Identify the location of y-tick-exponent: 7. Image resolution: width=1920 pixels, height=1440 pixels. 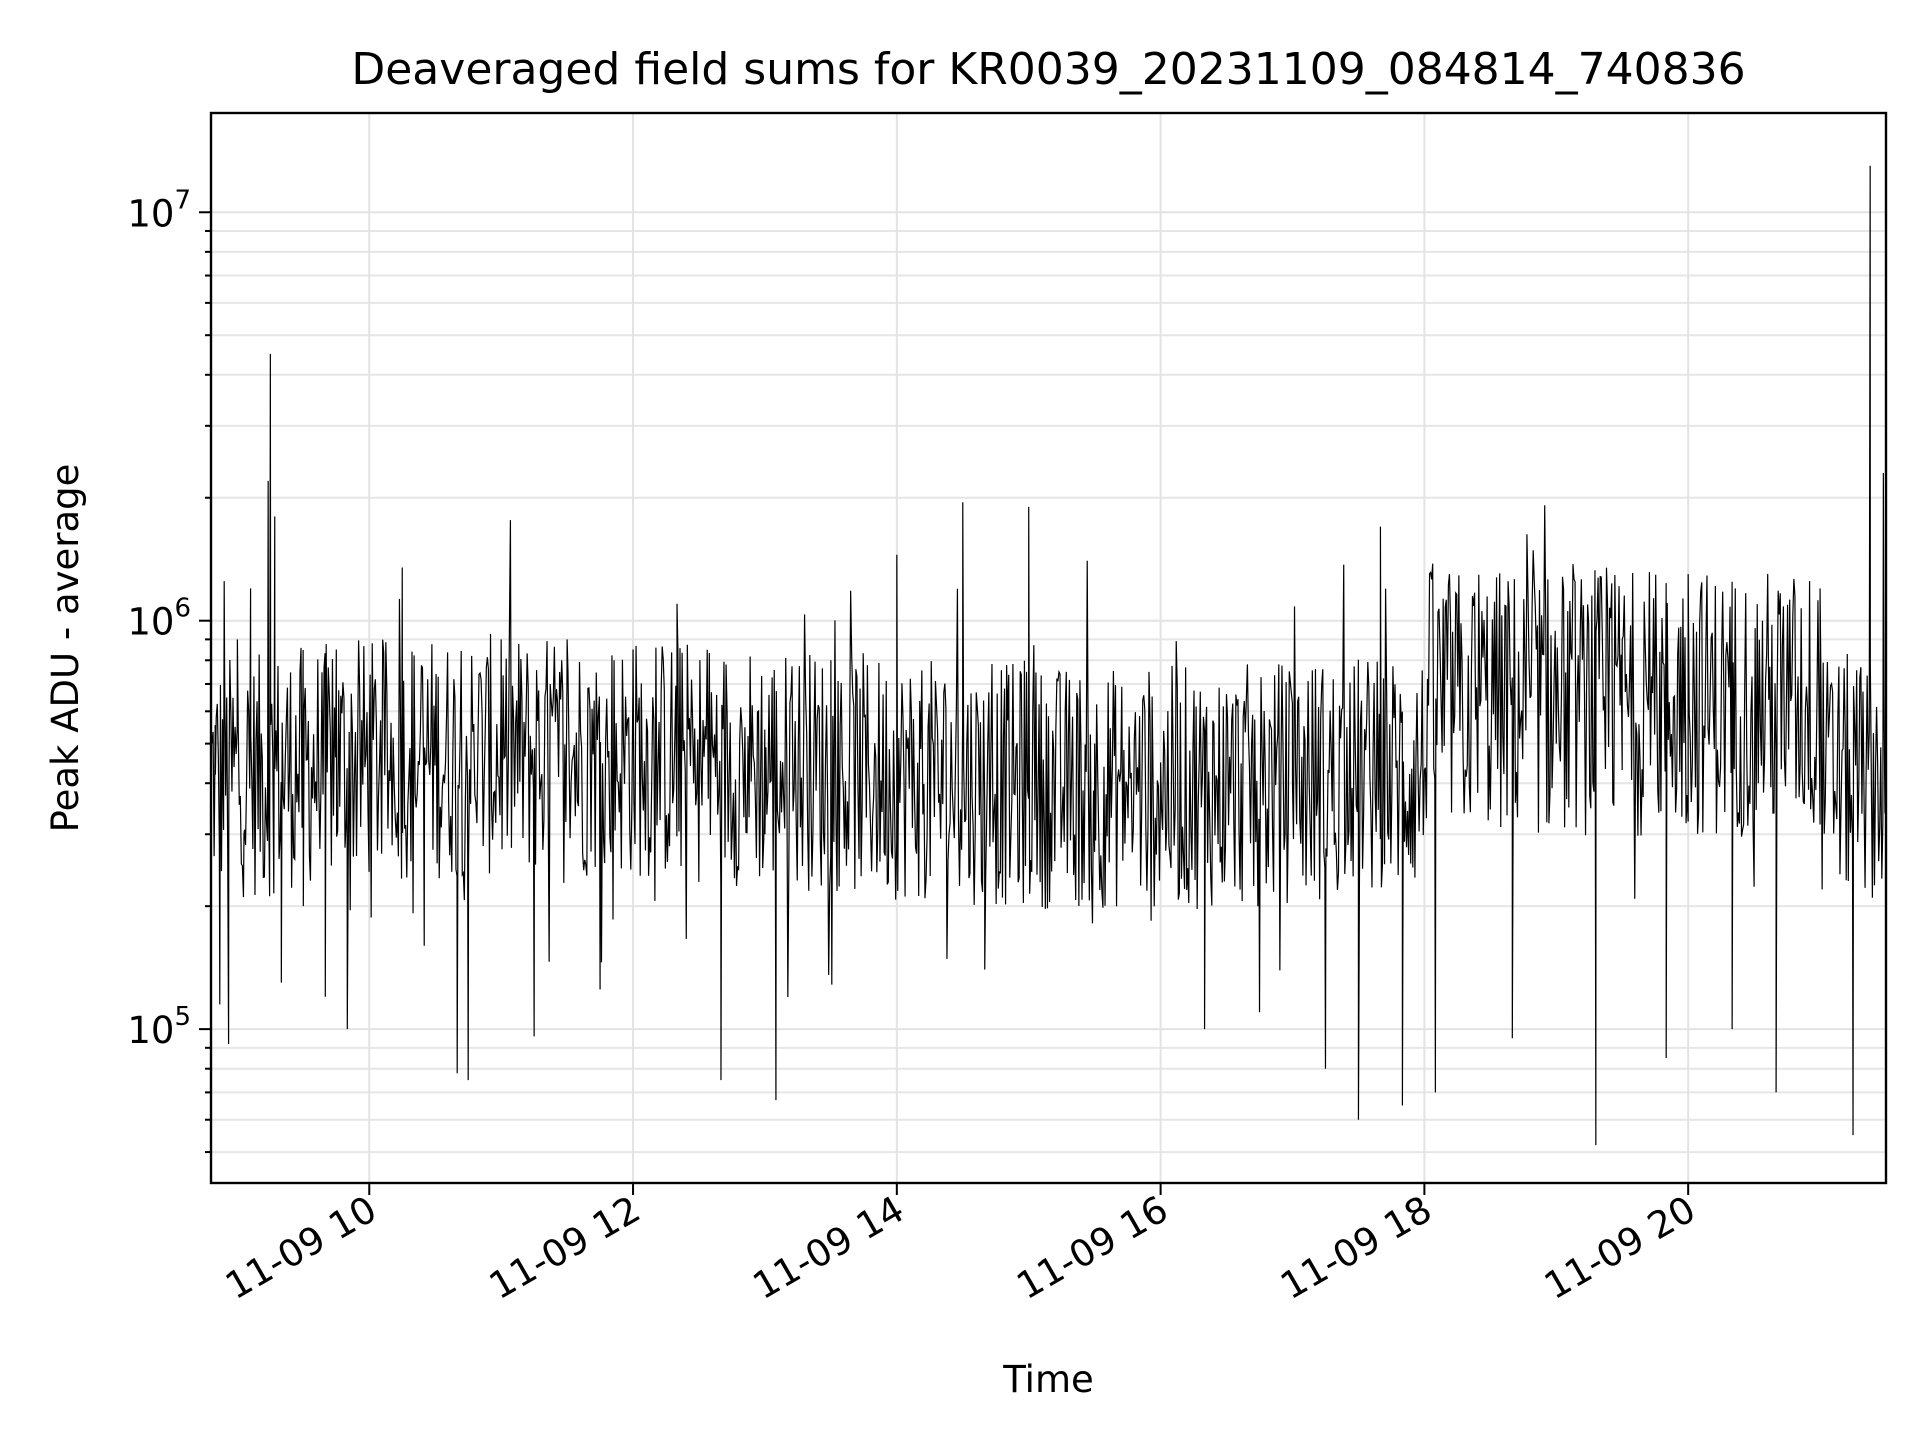
(182, 200).